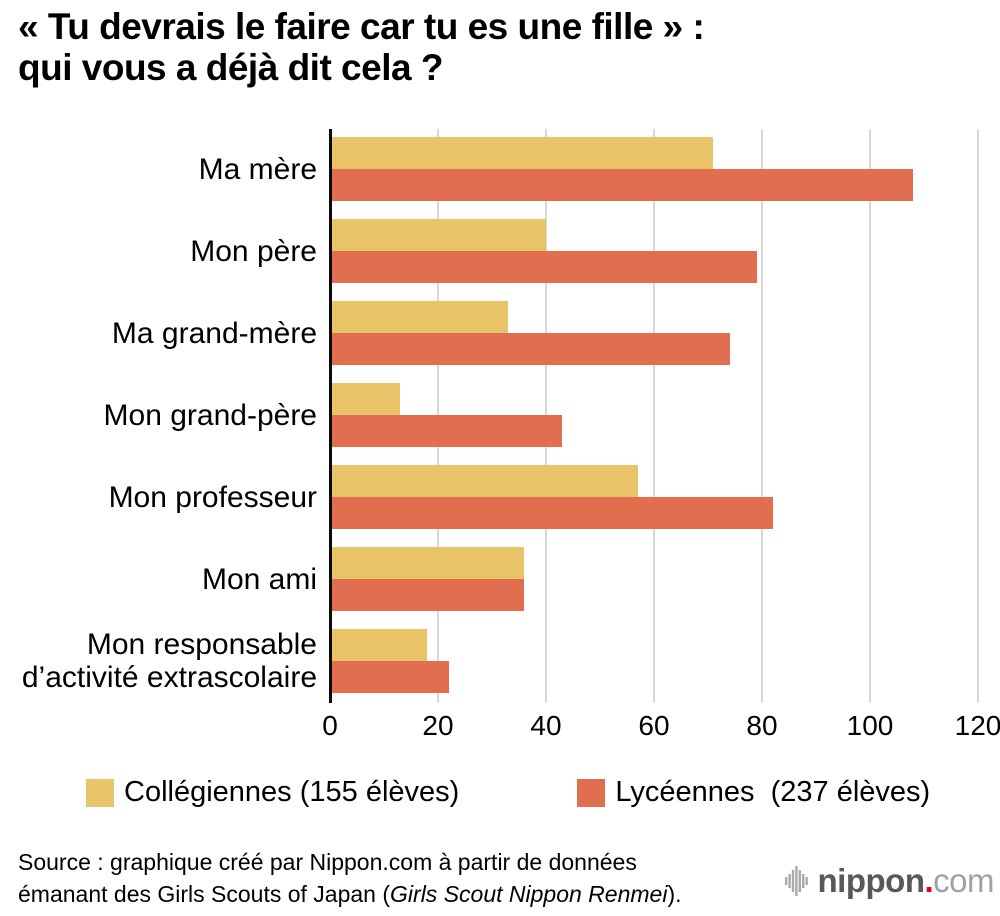 The width and height of the screenshot is (1000, 916). Describe the element at coordinates (169, 661) in the screenshot. I see `category-label-7: Mon responsable d’activité extrascolaire` at that location.